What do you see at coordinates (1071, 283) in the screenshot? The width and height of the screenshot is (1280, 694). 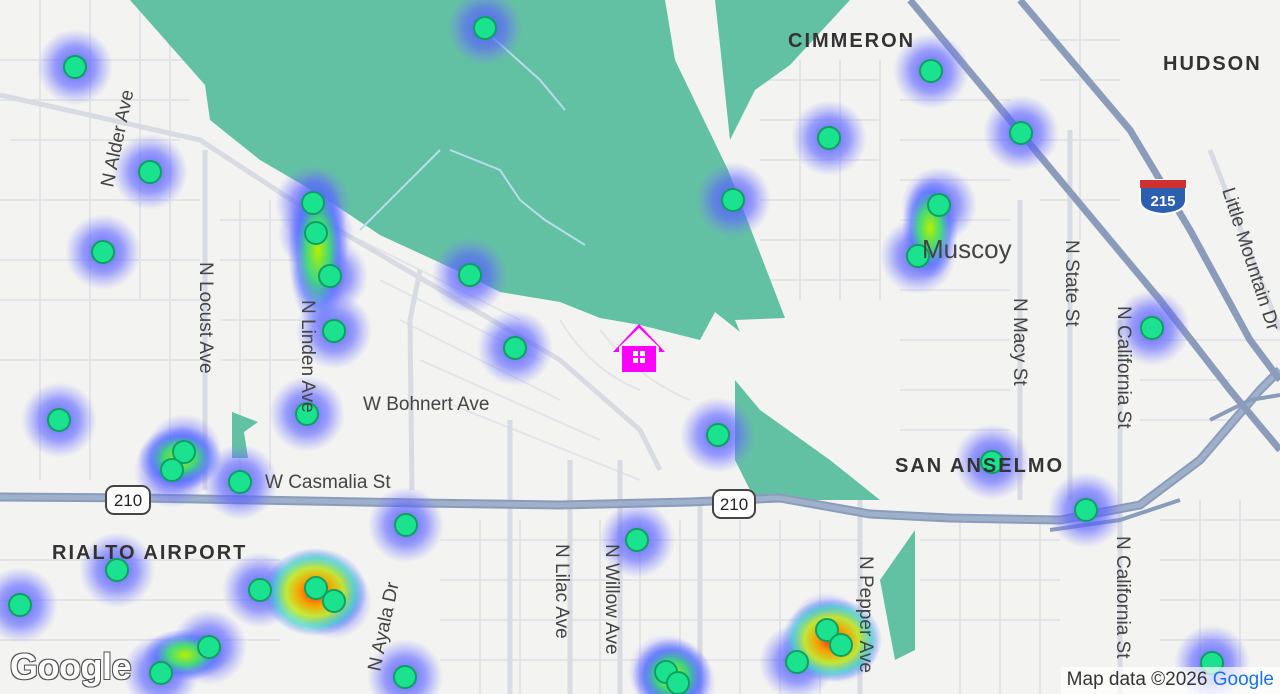 I see `street-label-state: N State St` at bounding box center [1071, 283].